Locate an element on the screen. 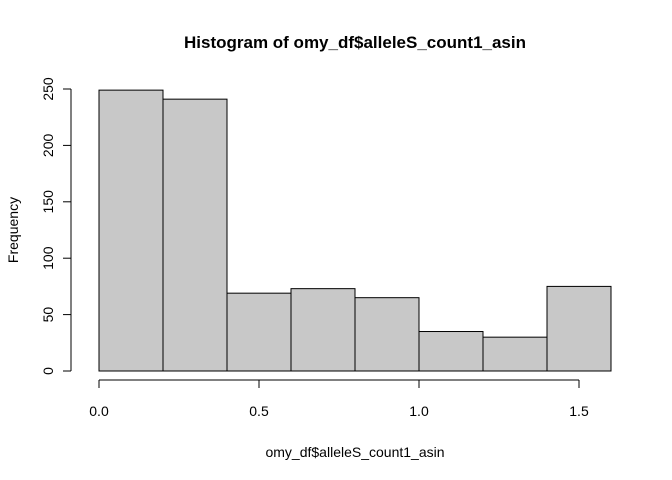 Image resolution: width=672 pixels, height=480 pixels. x-tick-label: 1.5 is located at coordinates (579, 411).